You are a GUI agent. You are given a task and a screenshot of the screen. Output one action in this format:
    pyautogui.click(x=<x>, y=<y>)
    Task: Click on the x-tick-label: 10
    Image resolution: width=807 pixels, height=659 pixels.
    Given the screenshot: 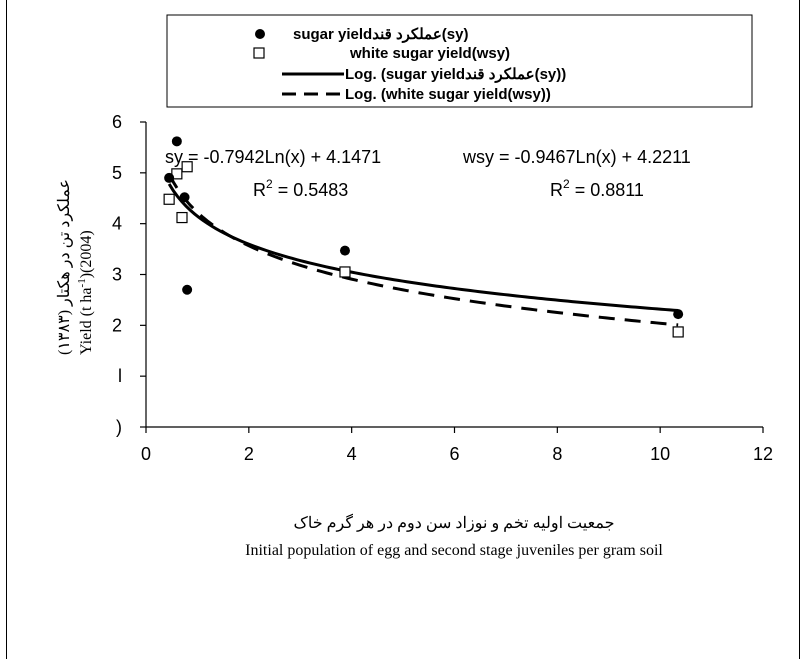 What is the action you would take?
    pyautogui.click(x=660, y=454)
    